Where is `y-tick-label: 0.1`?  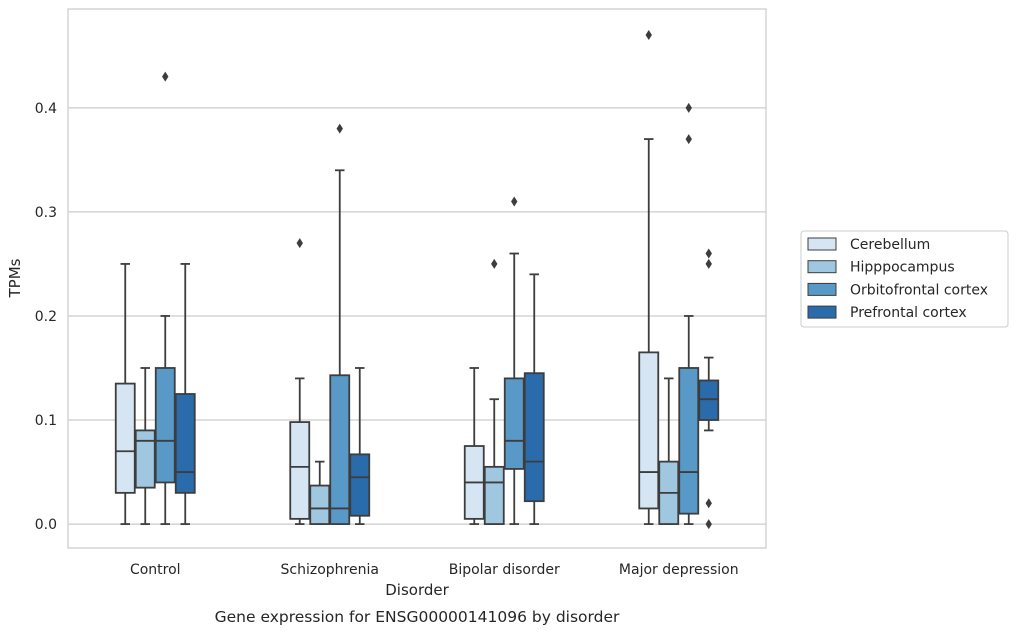 y-tick-label: 0.1 is located at coordinates (46, 421).